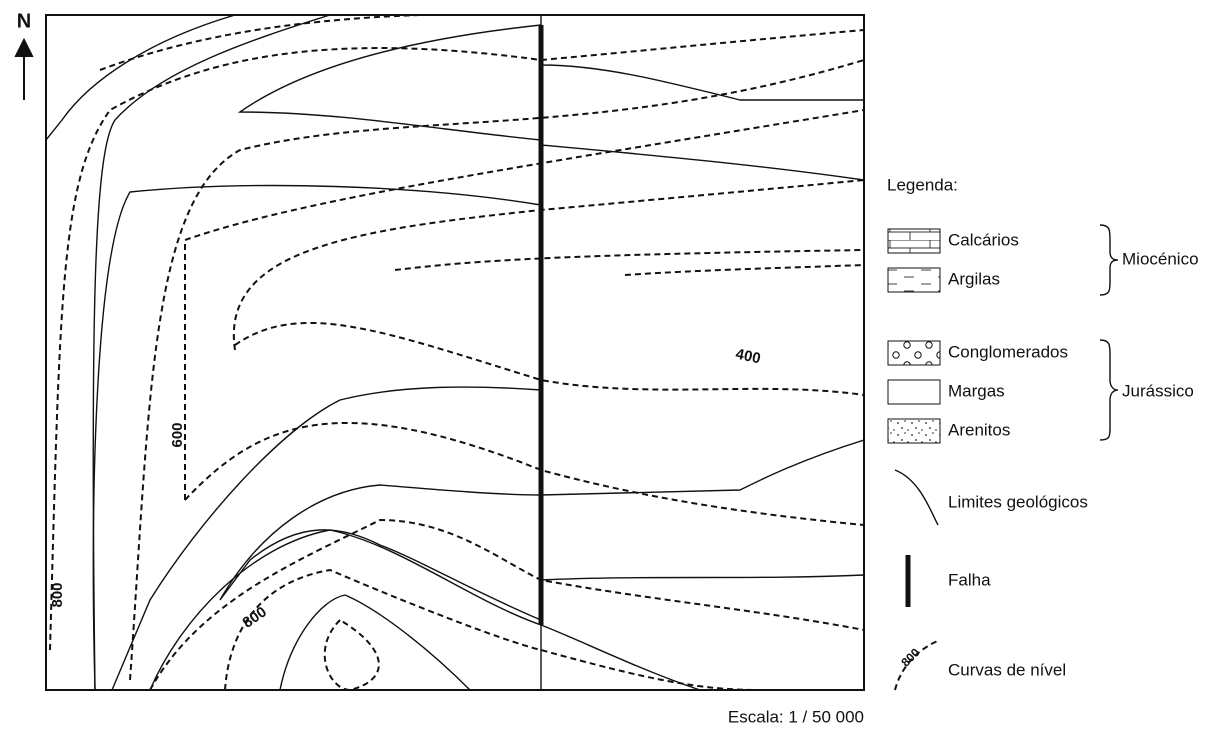 The height and width of the screenshot is (737, 1222). I want to click on scale-label: Escala: 1 / 50 000, so click(796, 716).